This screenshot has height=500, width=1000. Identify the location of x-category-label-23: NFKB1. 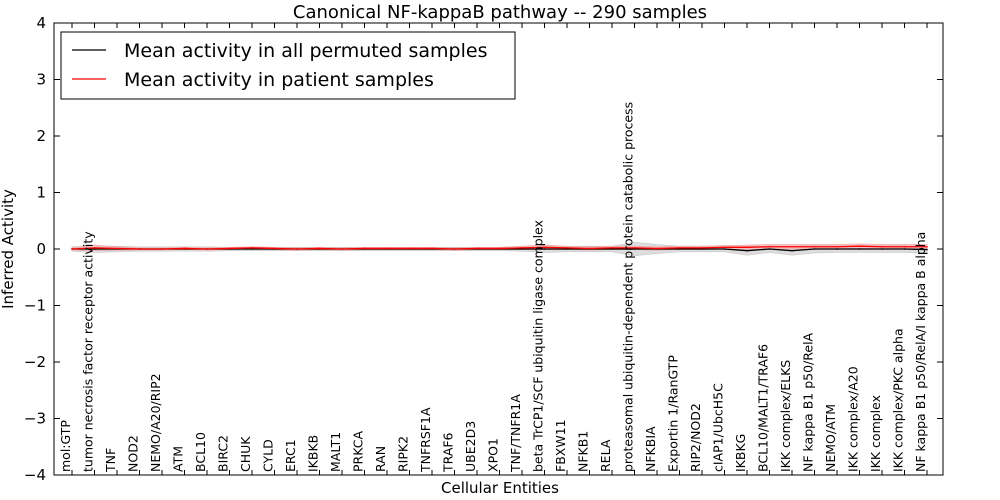
(583, 451).